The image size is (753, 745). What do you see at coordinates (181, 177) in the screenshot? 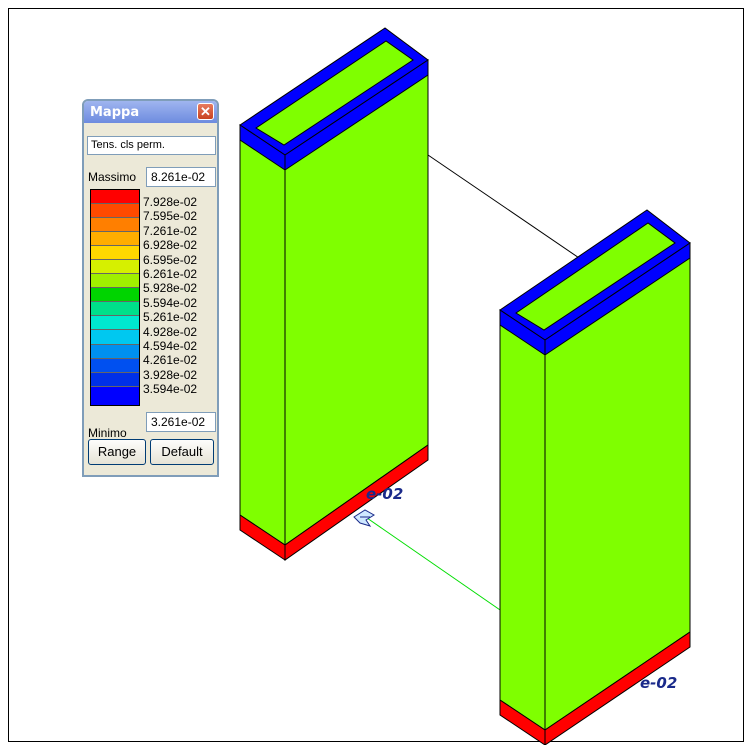
I see `max-value-field: 8.261e-02` at bounding box center [181, 177].